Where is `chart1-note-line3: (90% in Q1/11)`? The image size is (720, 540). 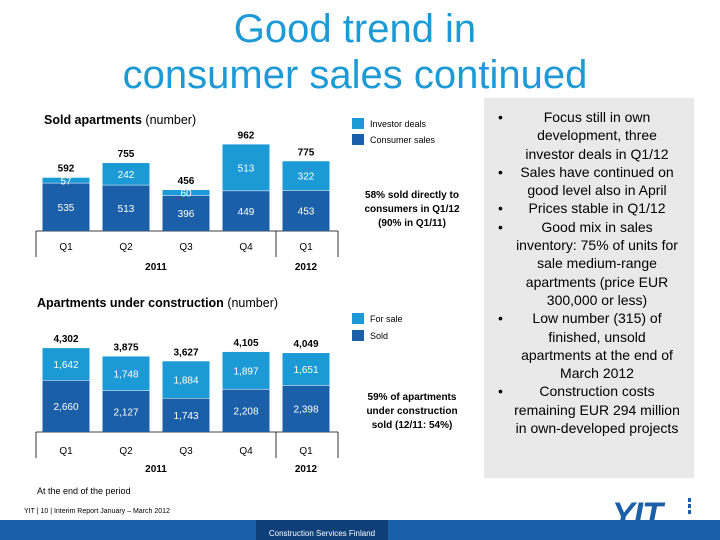 chart1-note-line3: (90% in Q1/11) is located at coordinates (412, 223).